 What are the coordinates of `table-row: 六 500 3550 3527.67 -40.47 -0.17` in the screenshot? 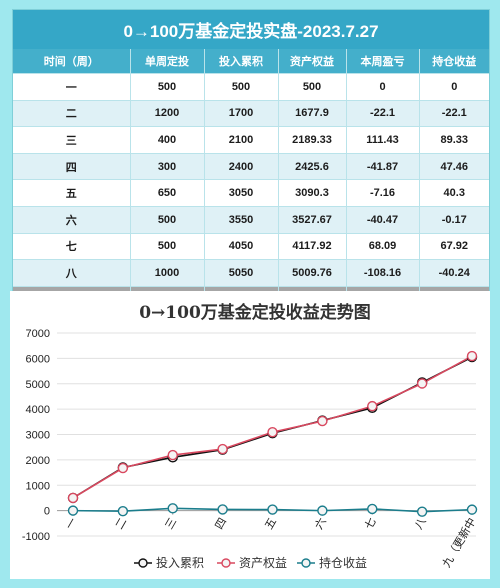 It's located at (251, 220).